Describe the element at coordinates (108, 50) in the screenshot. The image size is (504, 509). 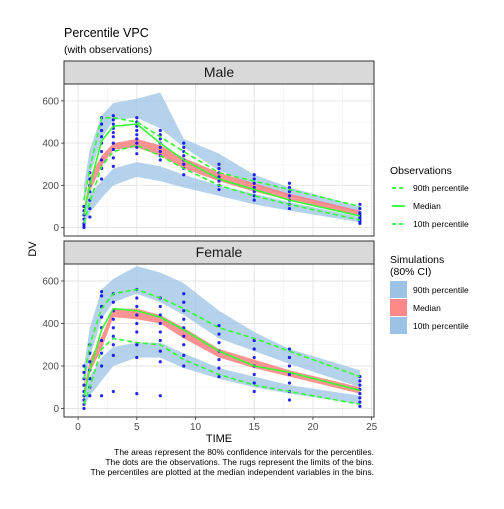
I see `chart-subtitle: (with observations)` at that location.